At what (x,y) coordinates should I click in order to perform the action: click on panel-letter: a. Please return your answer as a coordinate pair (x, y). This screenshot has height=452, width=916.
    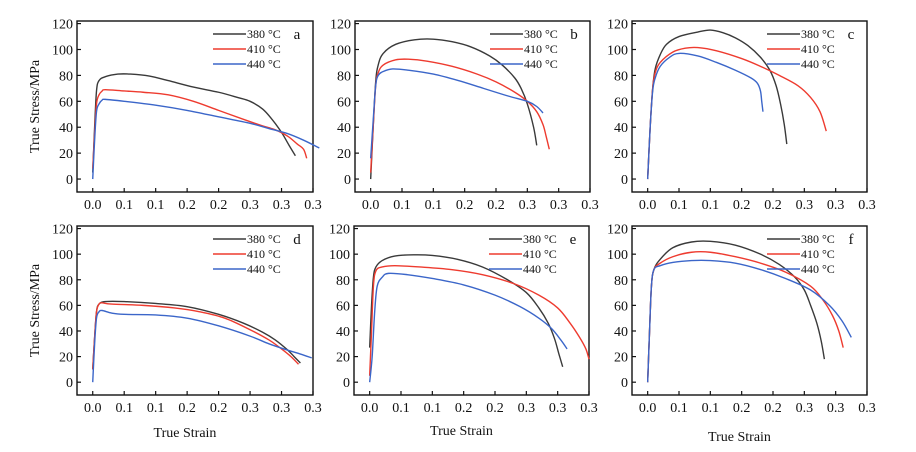
    Looking at the image, I should click on (297, 35).